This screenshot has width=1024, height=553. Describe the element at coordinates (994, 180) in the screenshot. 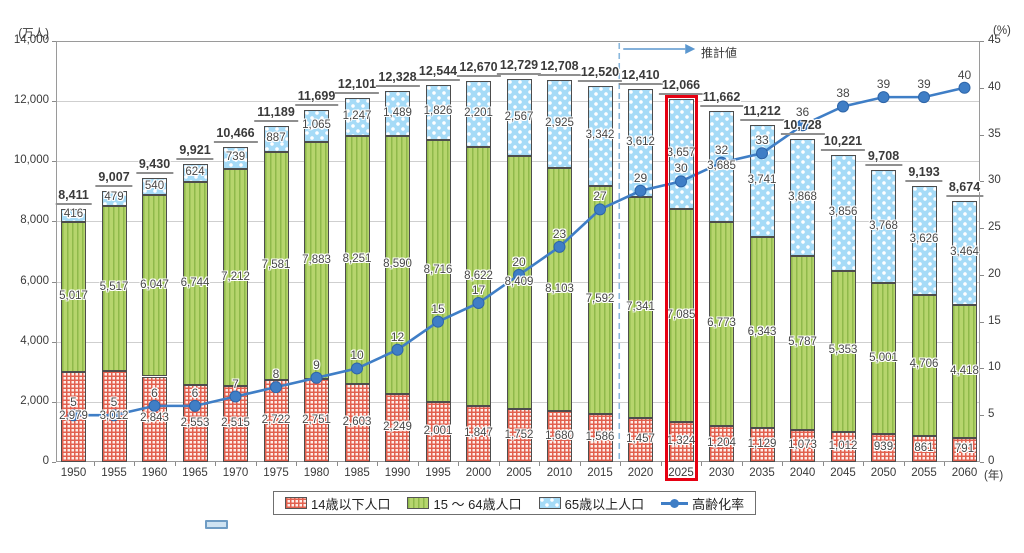

I see `y-axis-right-tick-label: 30` at that location.